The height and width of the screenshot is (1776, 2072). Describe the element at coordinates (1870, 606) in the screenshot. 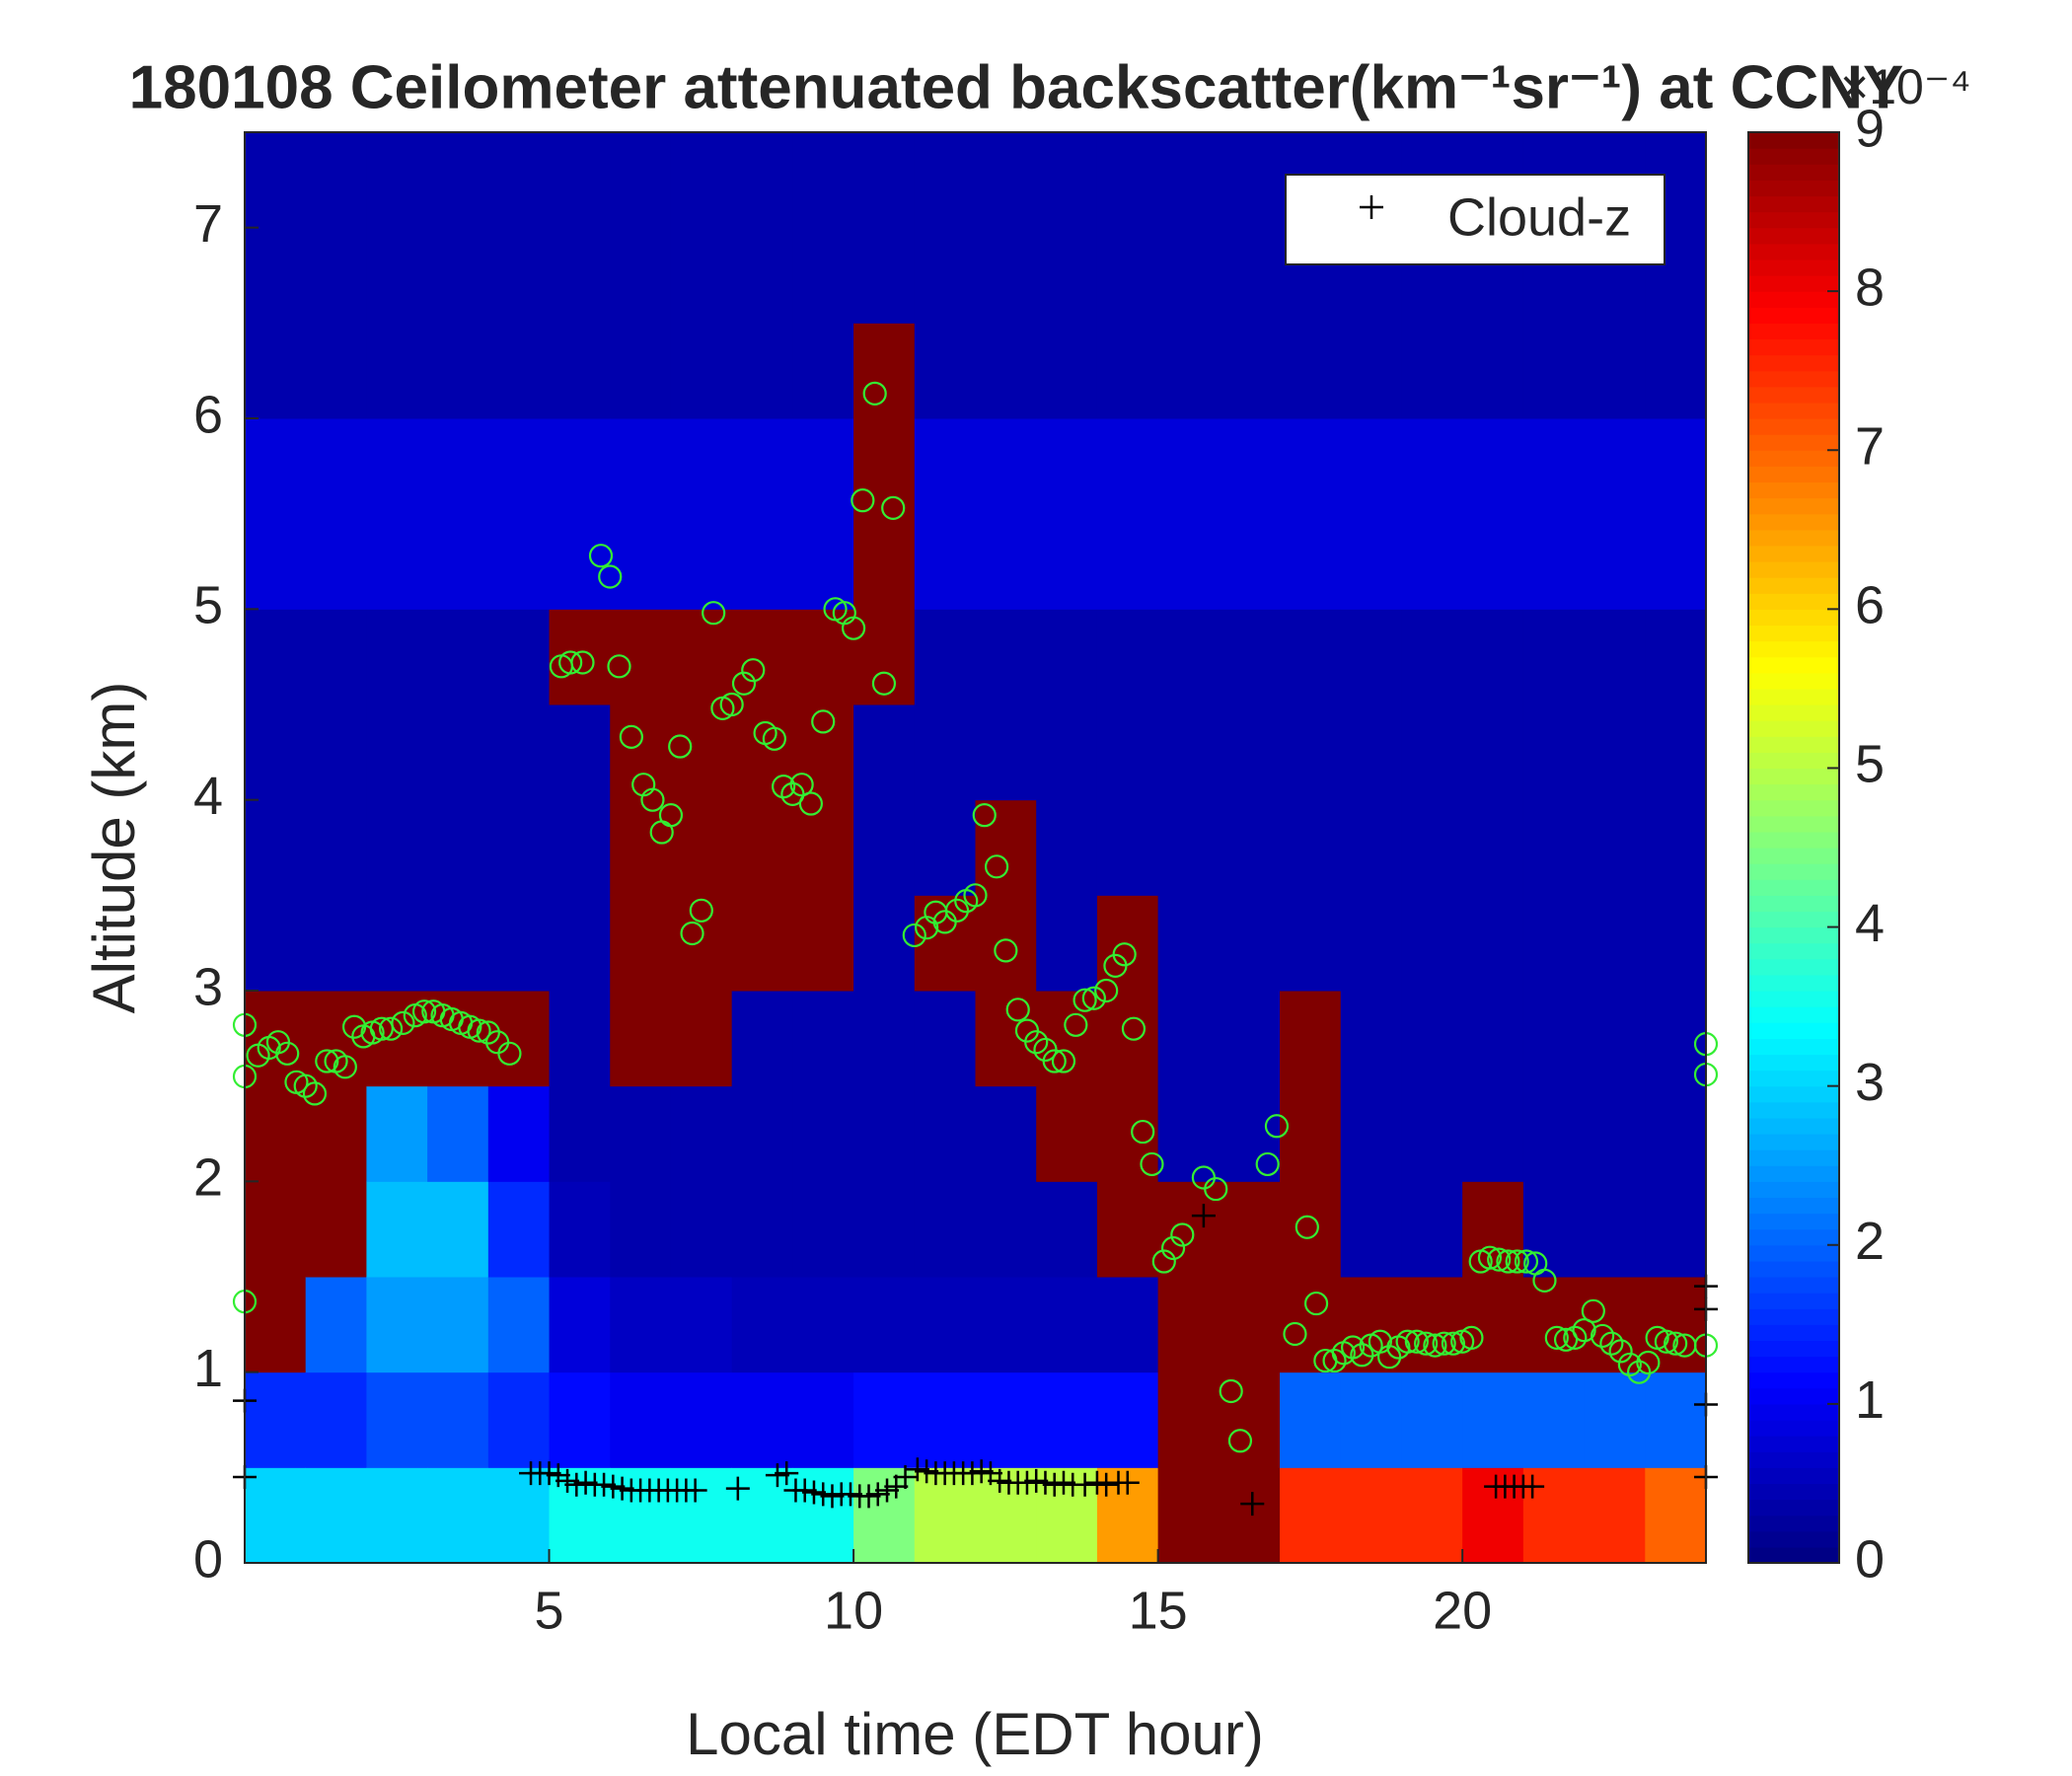

I see `colorbar-tick-label: 6` at that location.